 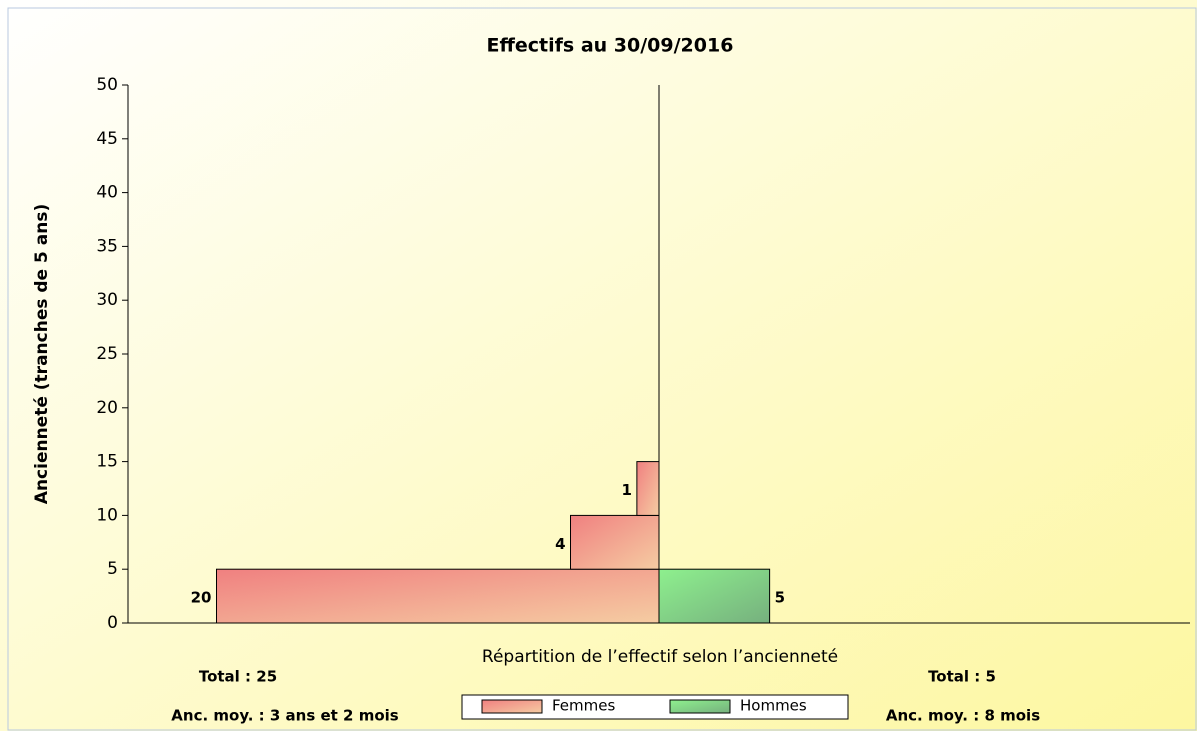 I want to click on y-tick-label: 50, so click(x=107, y=85).